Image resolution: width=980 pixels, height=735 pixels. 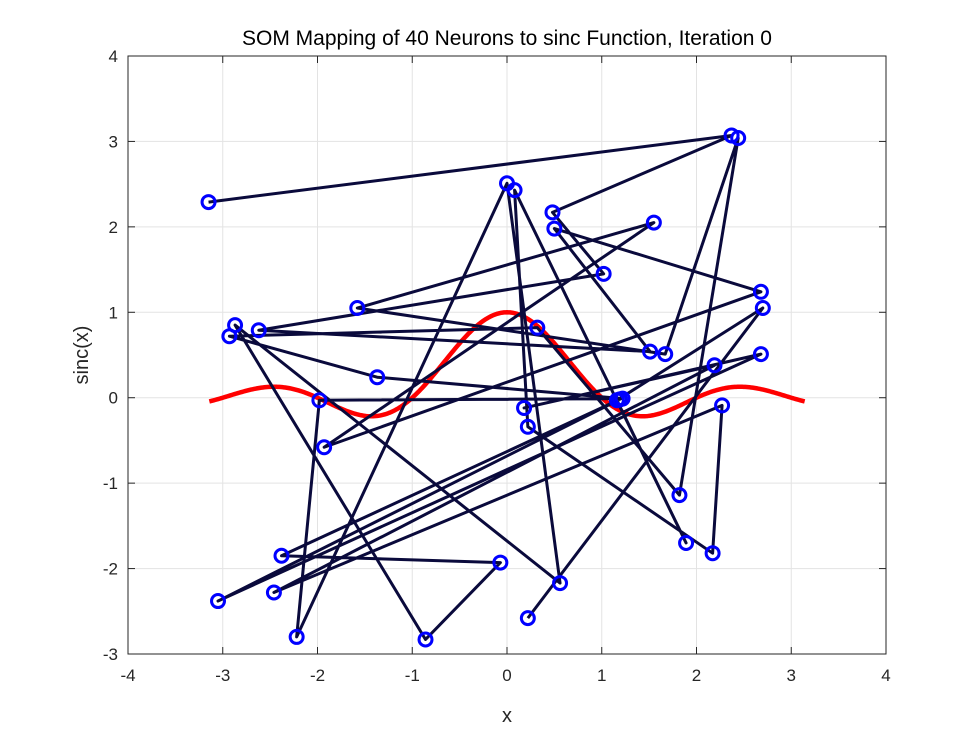 What do you see at coordinates (110, 569) in the screenshot?
I see `y-tick-label-1: -2` at bounding box center [110, 569].